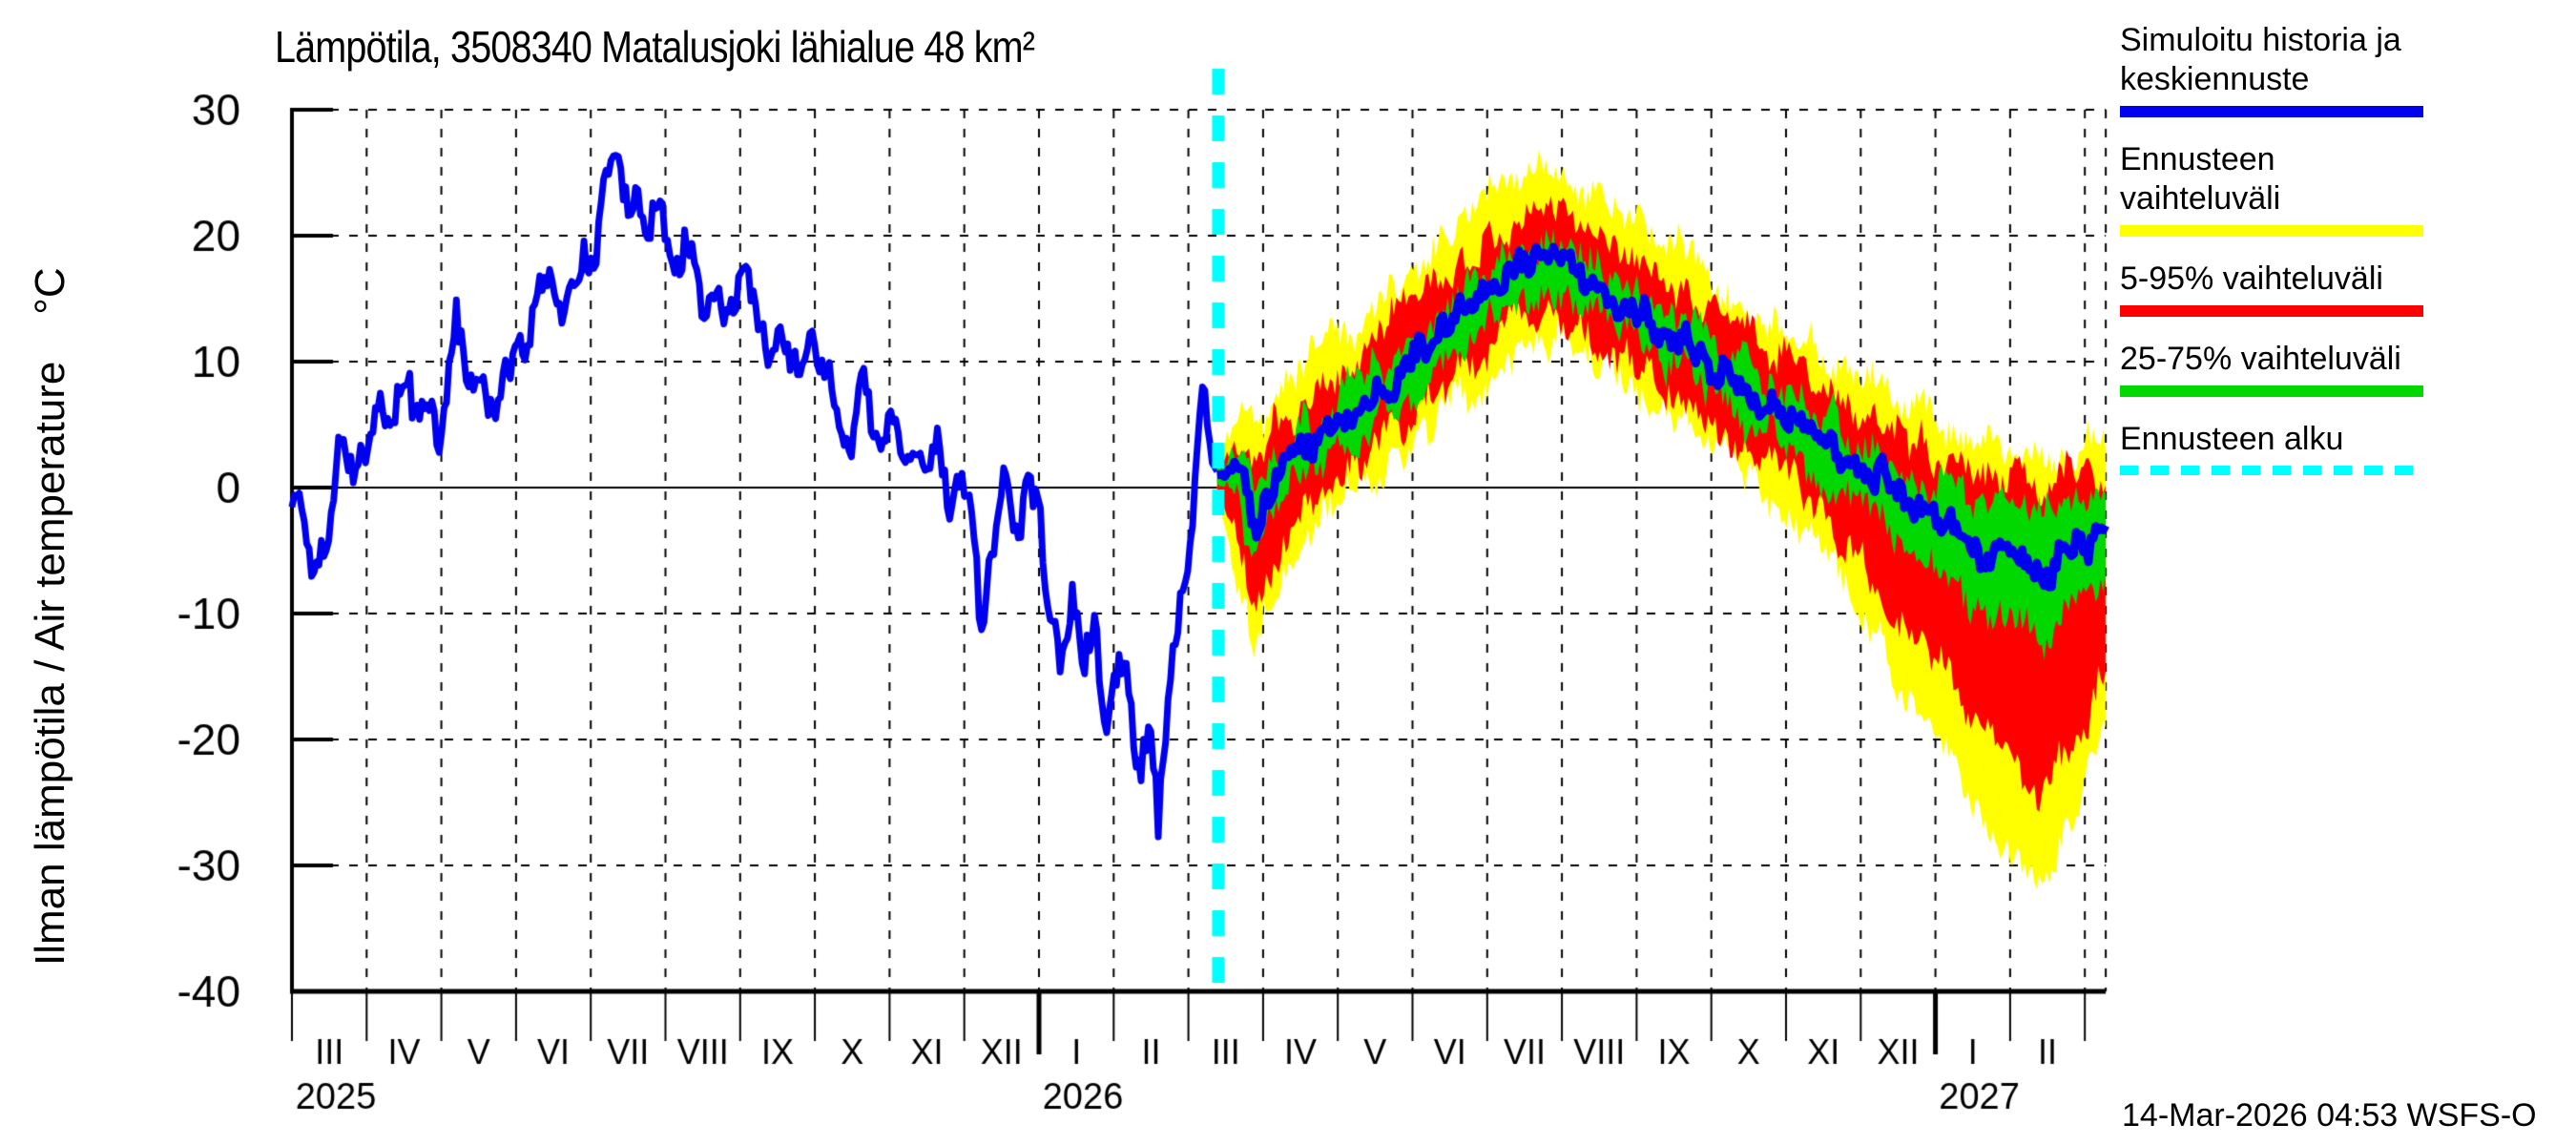  I want to click on legend-item-forecast-start: Ennusteen alku, so click(2278, 447).